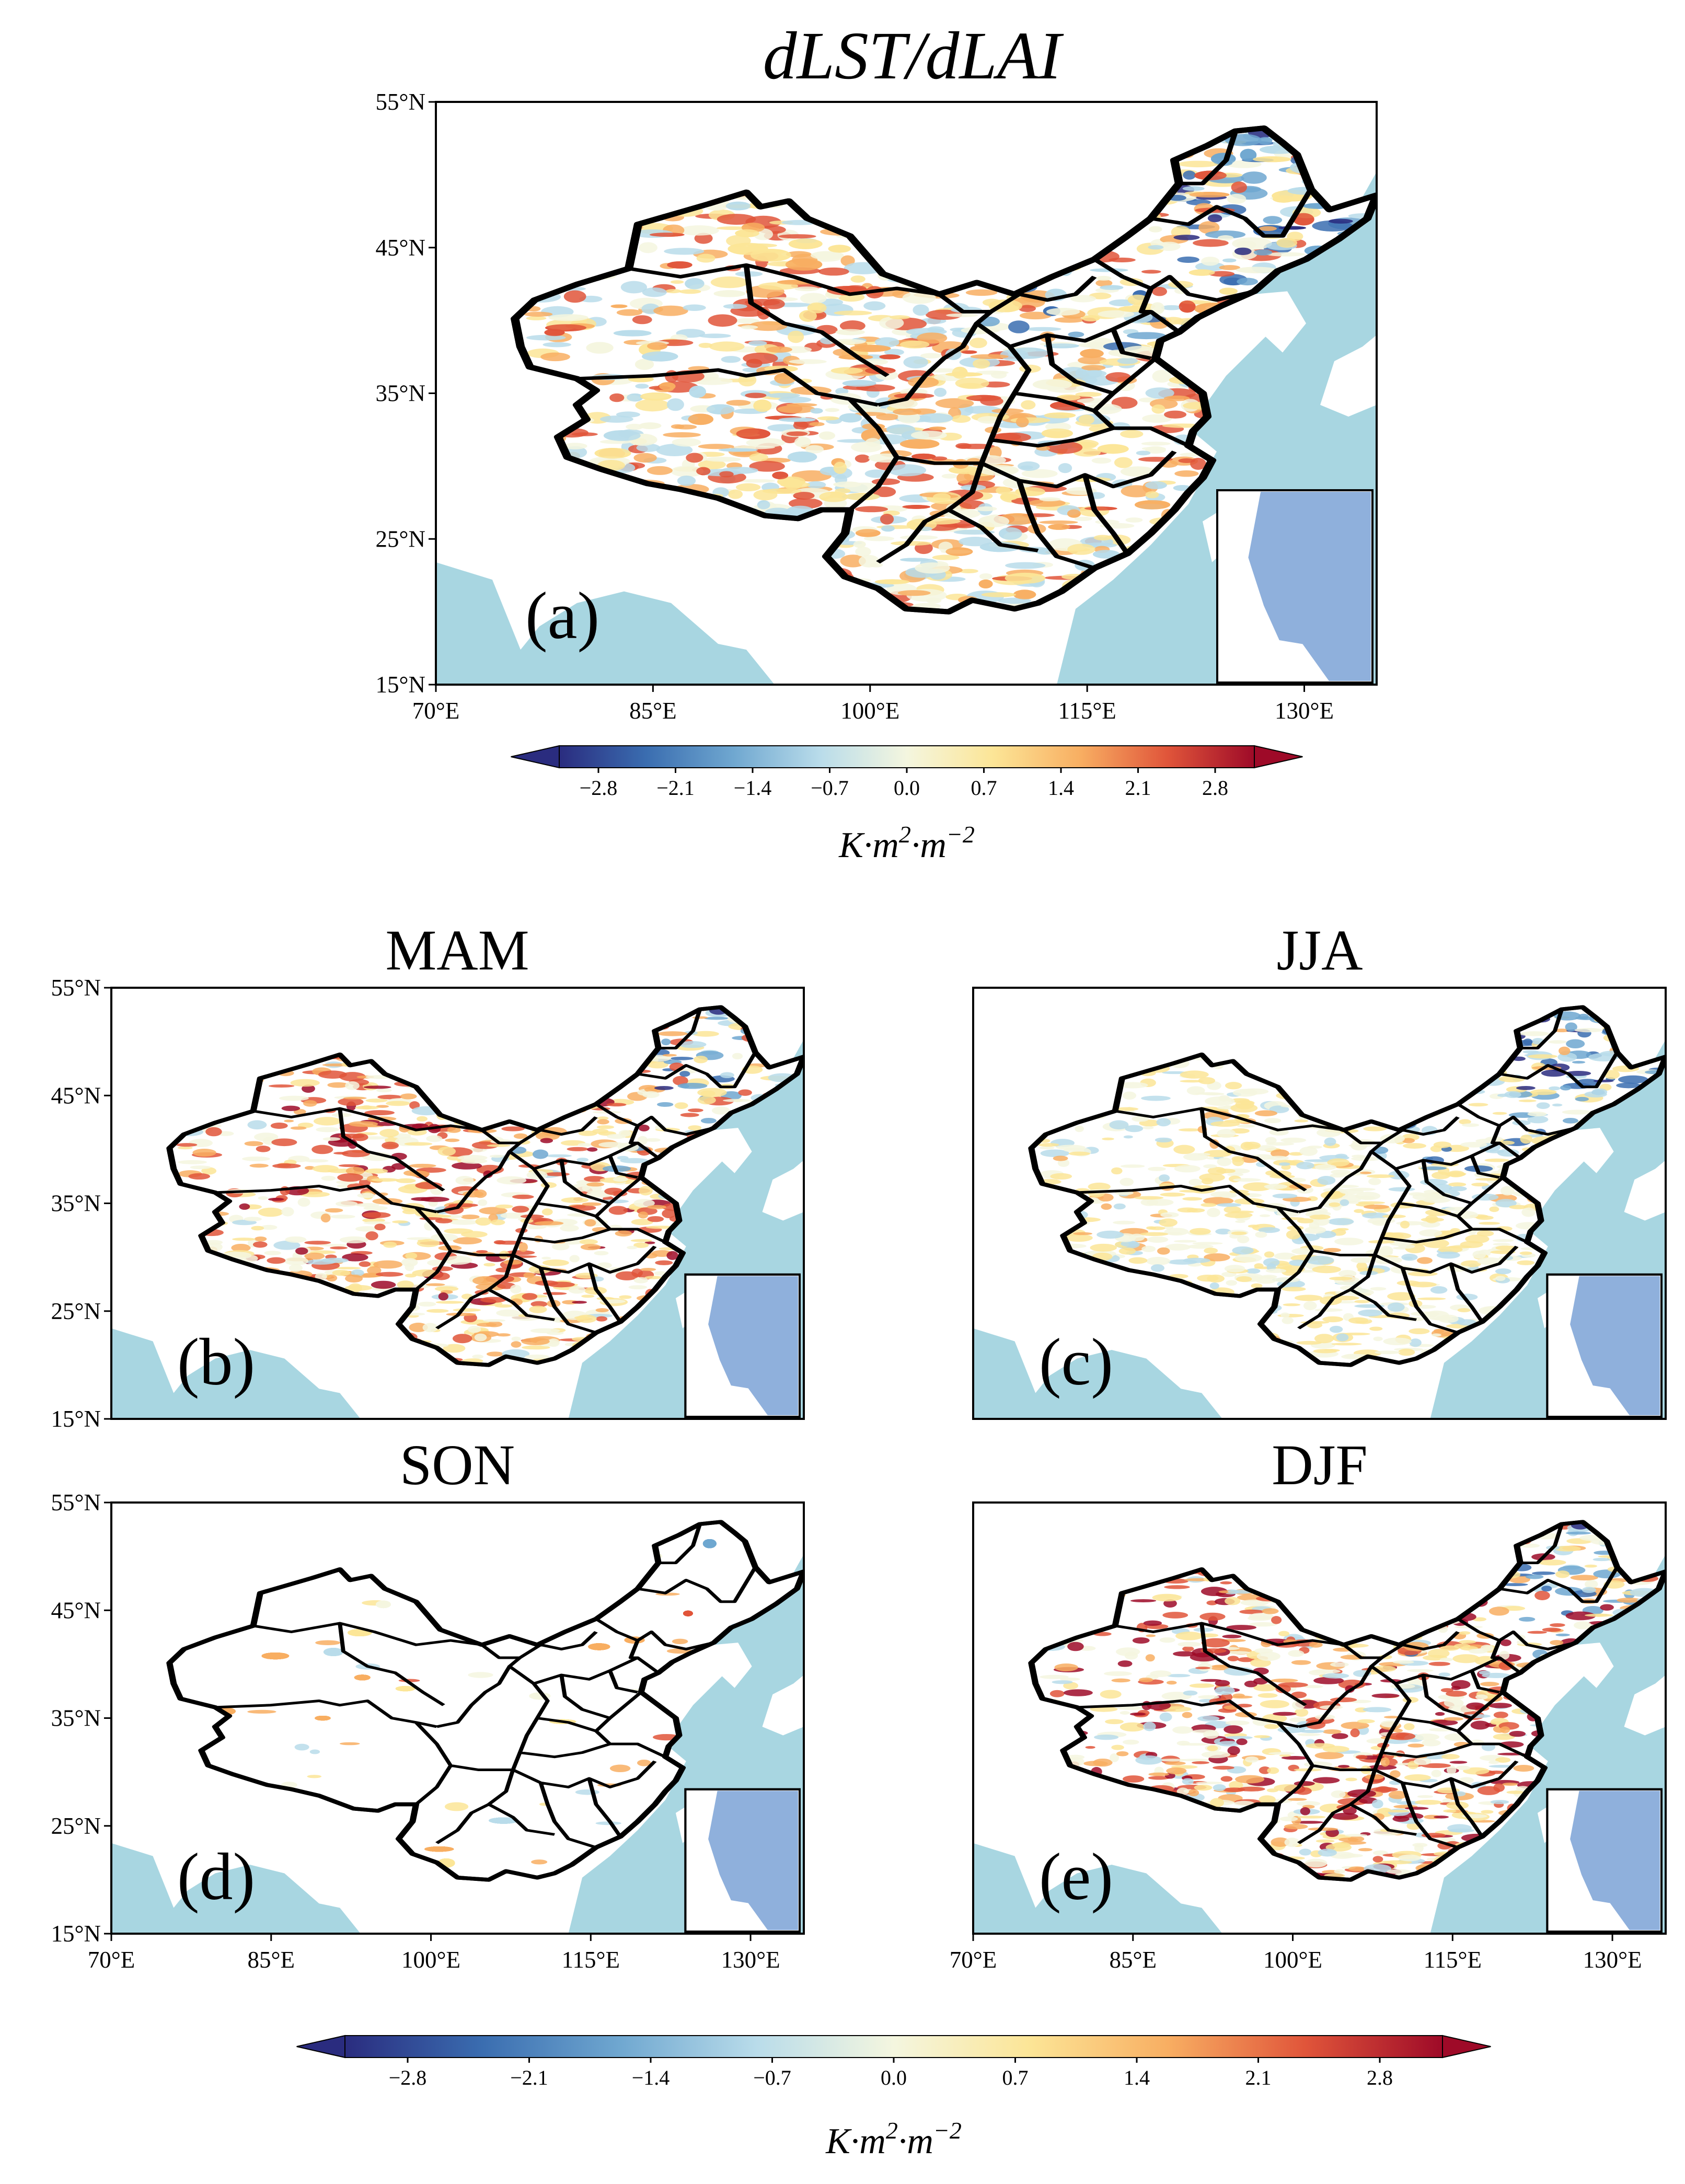  Describe the element at coordinates (457, 950) in the screenshot. I see `panel-title: MAM` at that location.